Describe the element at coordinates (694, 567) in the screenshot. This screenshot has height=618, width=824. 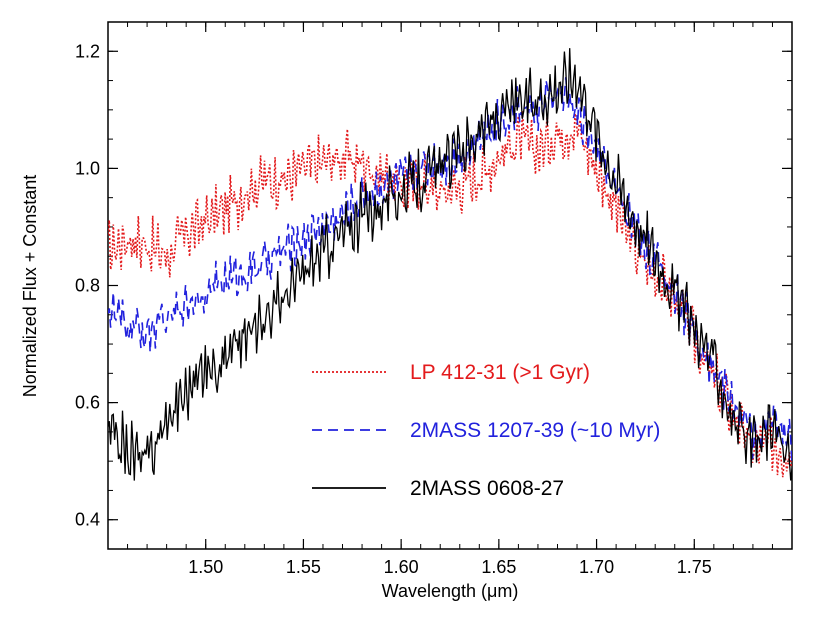
I see `x-tick-label: 1.75` at that location.